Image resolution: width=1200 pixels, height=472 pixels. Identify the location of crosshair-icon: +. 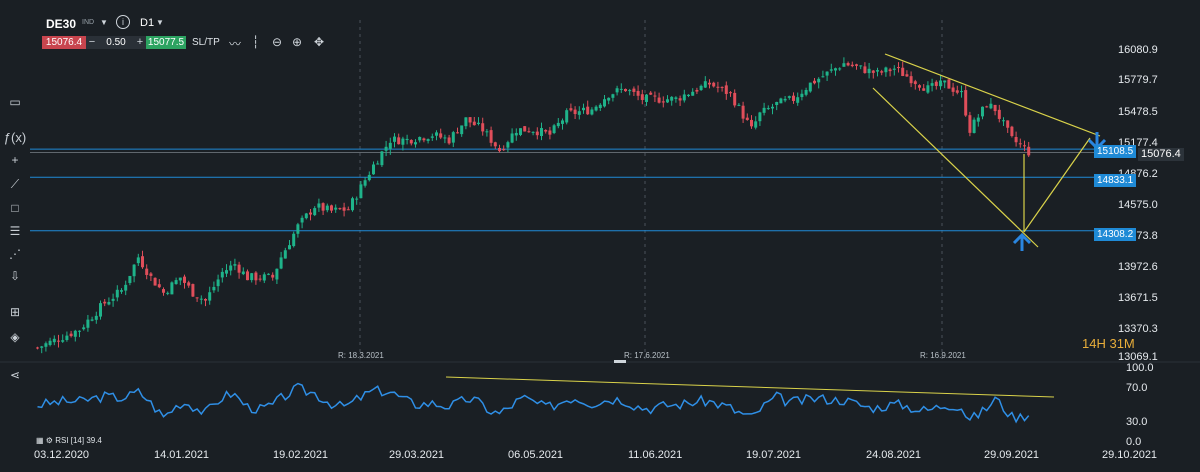
(15, 160).